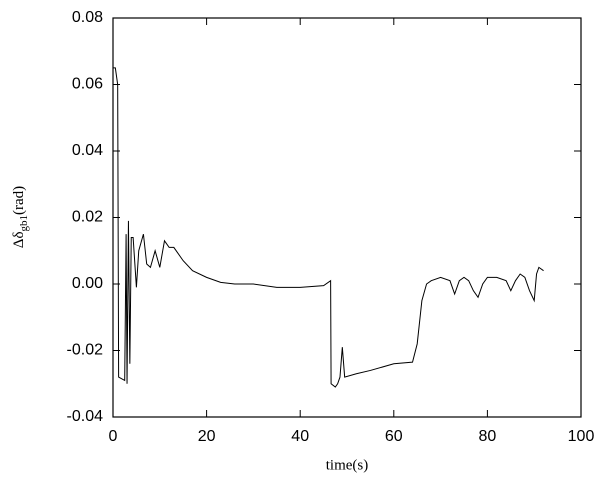 The height and width of the screenshot is (486, 606). Describe the element at coordinates (581, 436) in the screenshot. I see `x-tick-label: 100` at that location.